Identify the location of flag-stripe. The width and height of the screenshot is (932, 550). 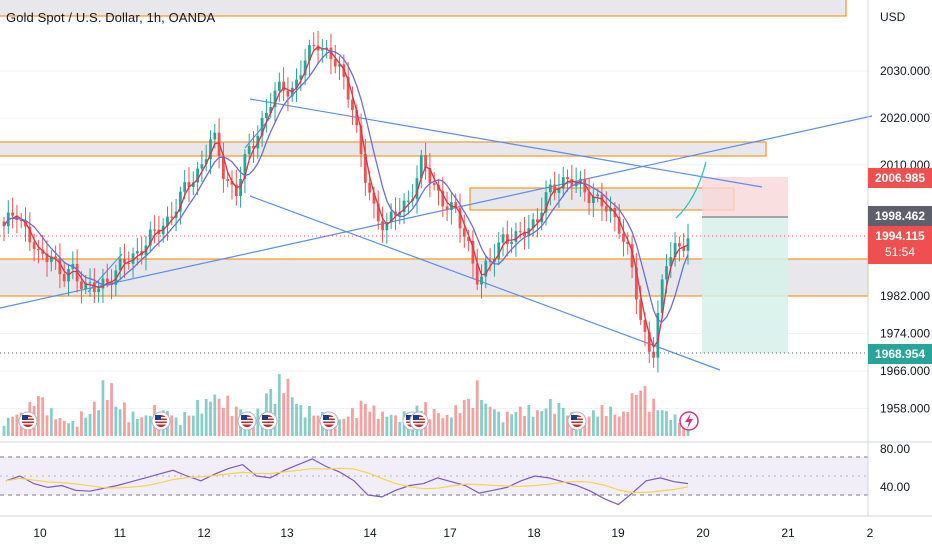
(247, 421).